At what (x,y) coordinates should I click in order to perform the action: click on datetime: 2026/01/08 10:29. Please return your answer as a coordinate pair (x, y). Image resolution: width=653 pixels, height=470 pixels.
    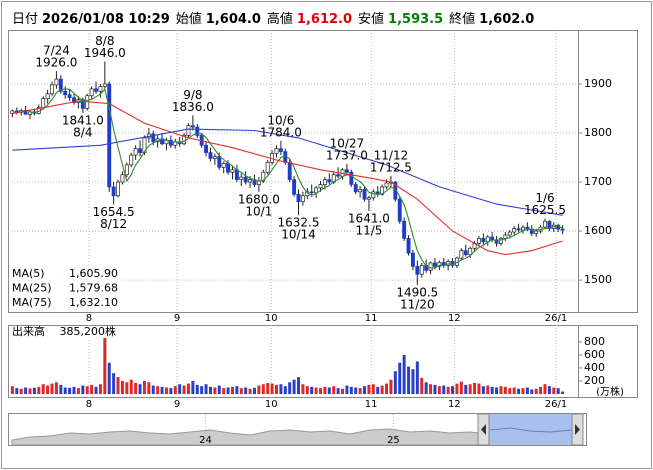
    Looking at the image, I should click on (106, 19).